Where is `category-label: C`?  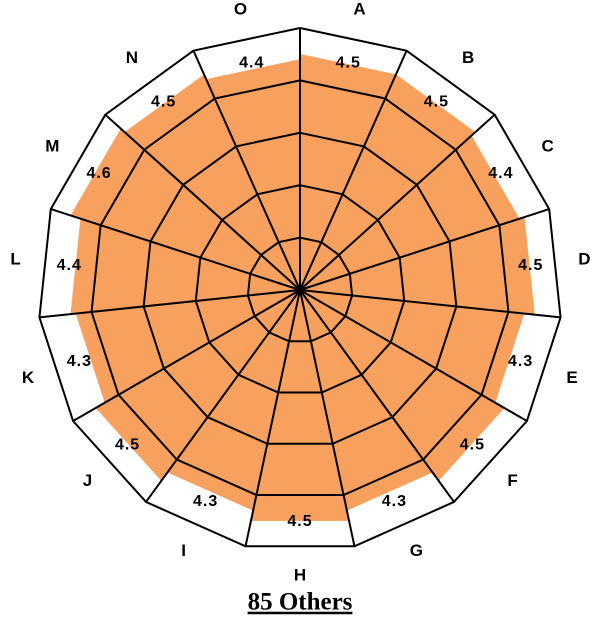 category-label: C is located at coordinates (548, 145).